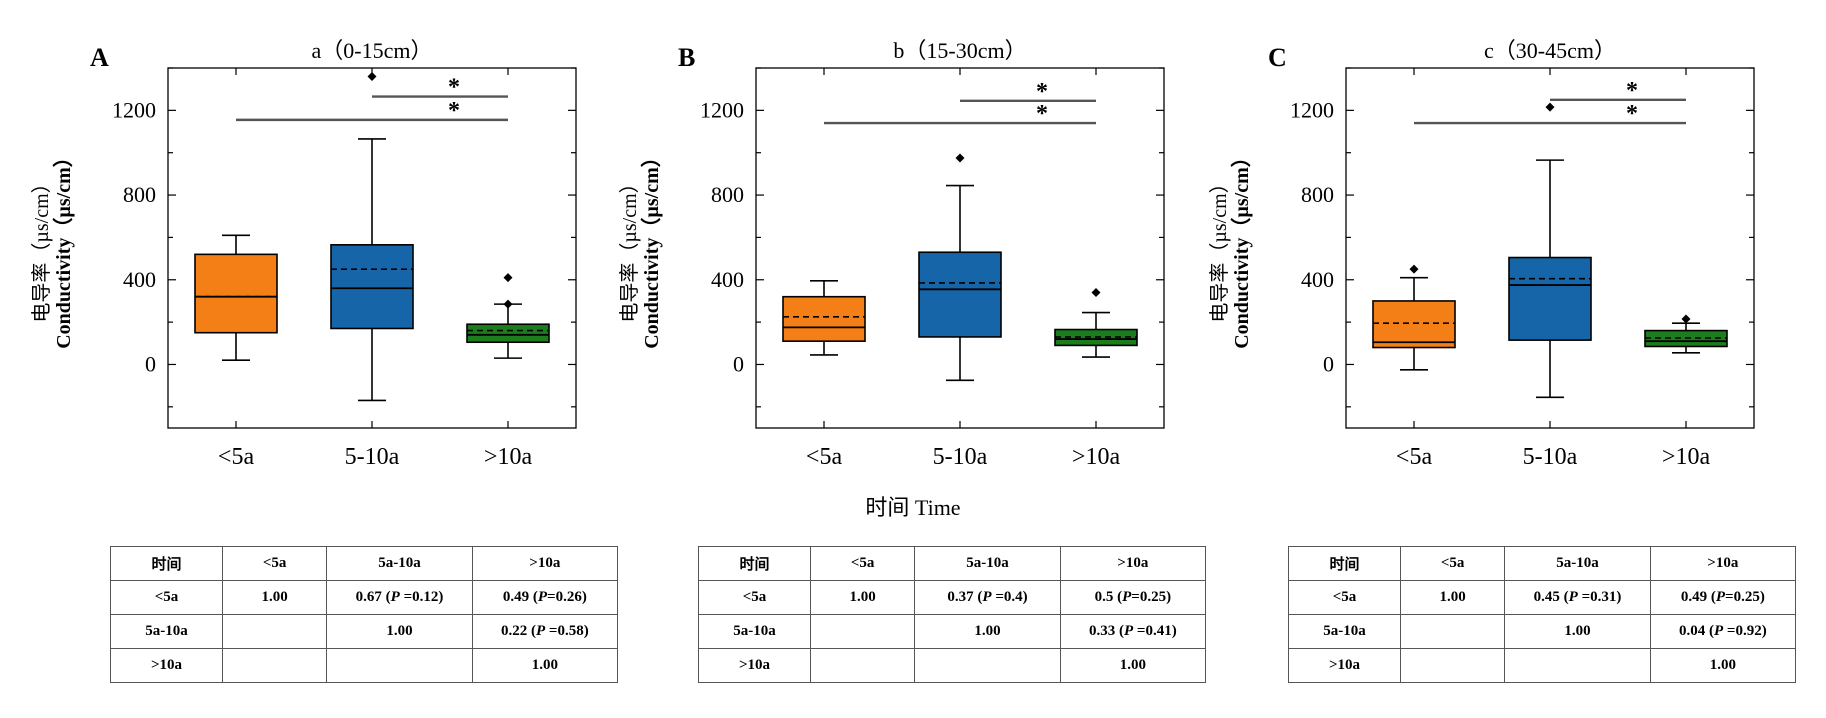 Image resolution: width=1826 pixels, height=718 pixels. I want to click on table-row: <5a 1.00 0.67 (P =0.12) 0.49 (P=0.26), so click(364, 597).